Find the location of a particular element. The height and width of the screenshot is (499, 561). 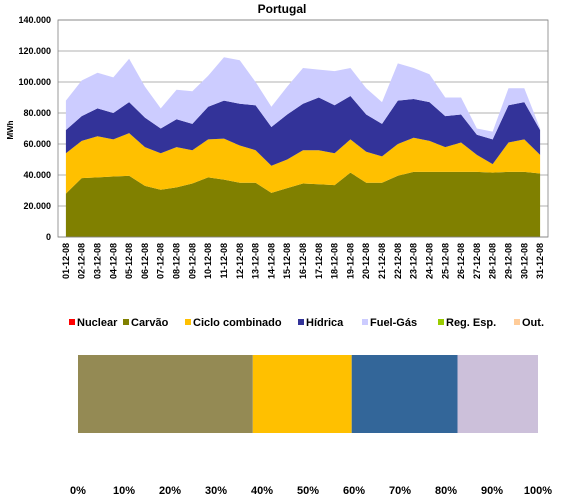

x-tick-label: 21-12-08 is located at coordinates (382, 261).